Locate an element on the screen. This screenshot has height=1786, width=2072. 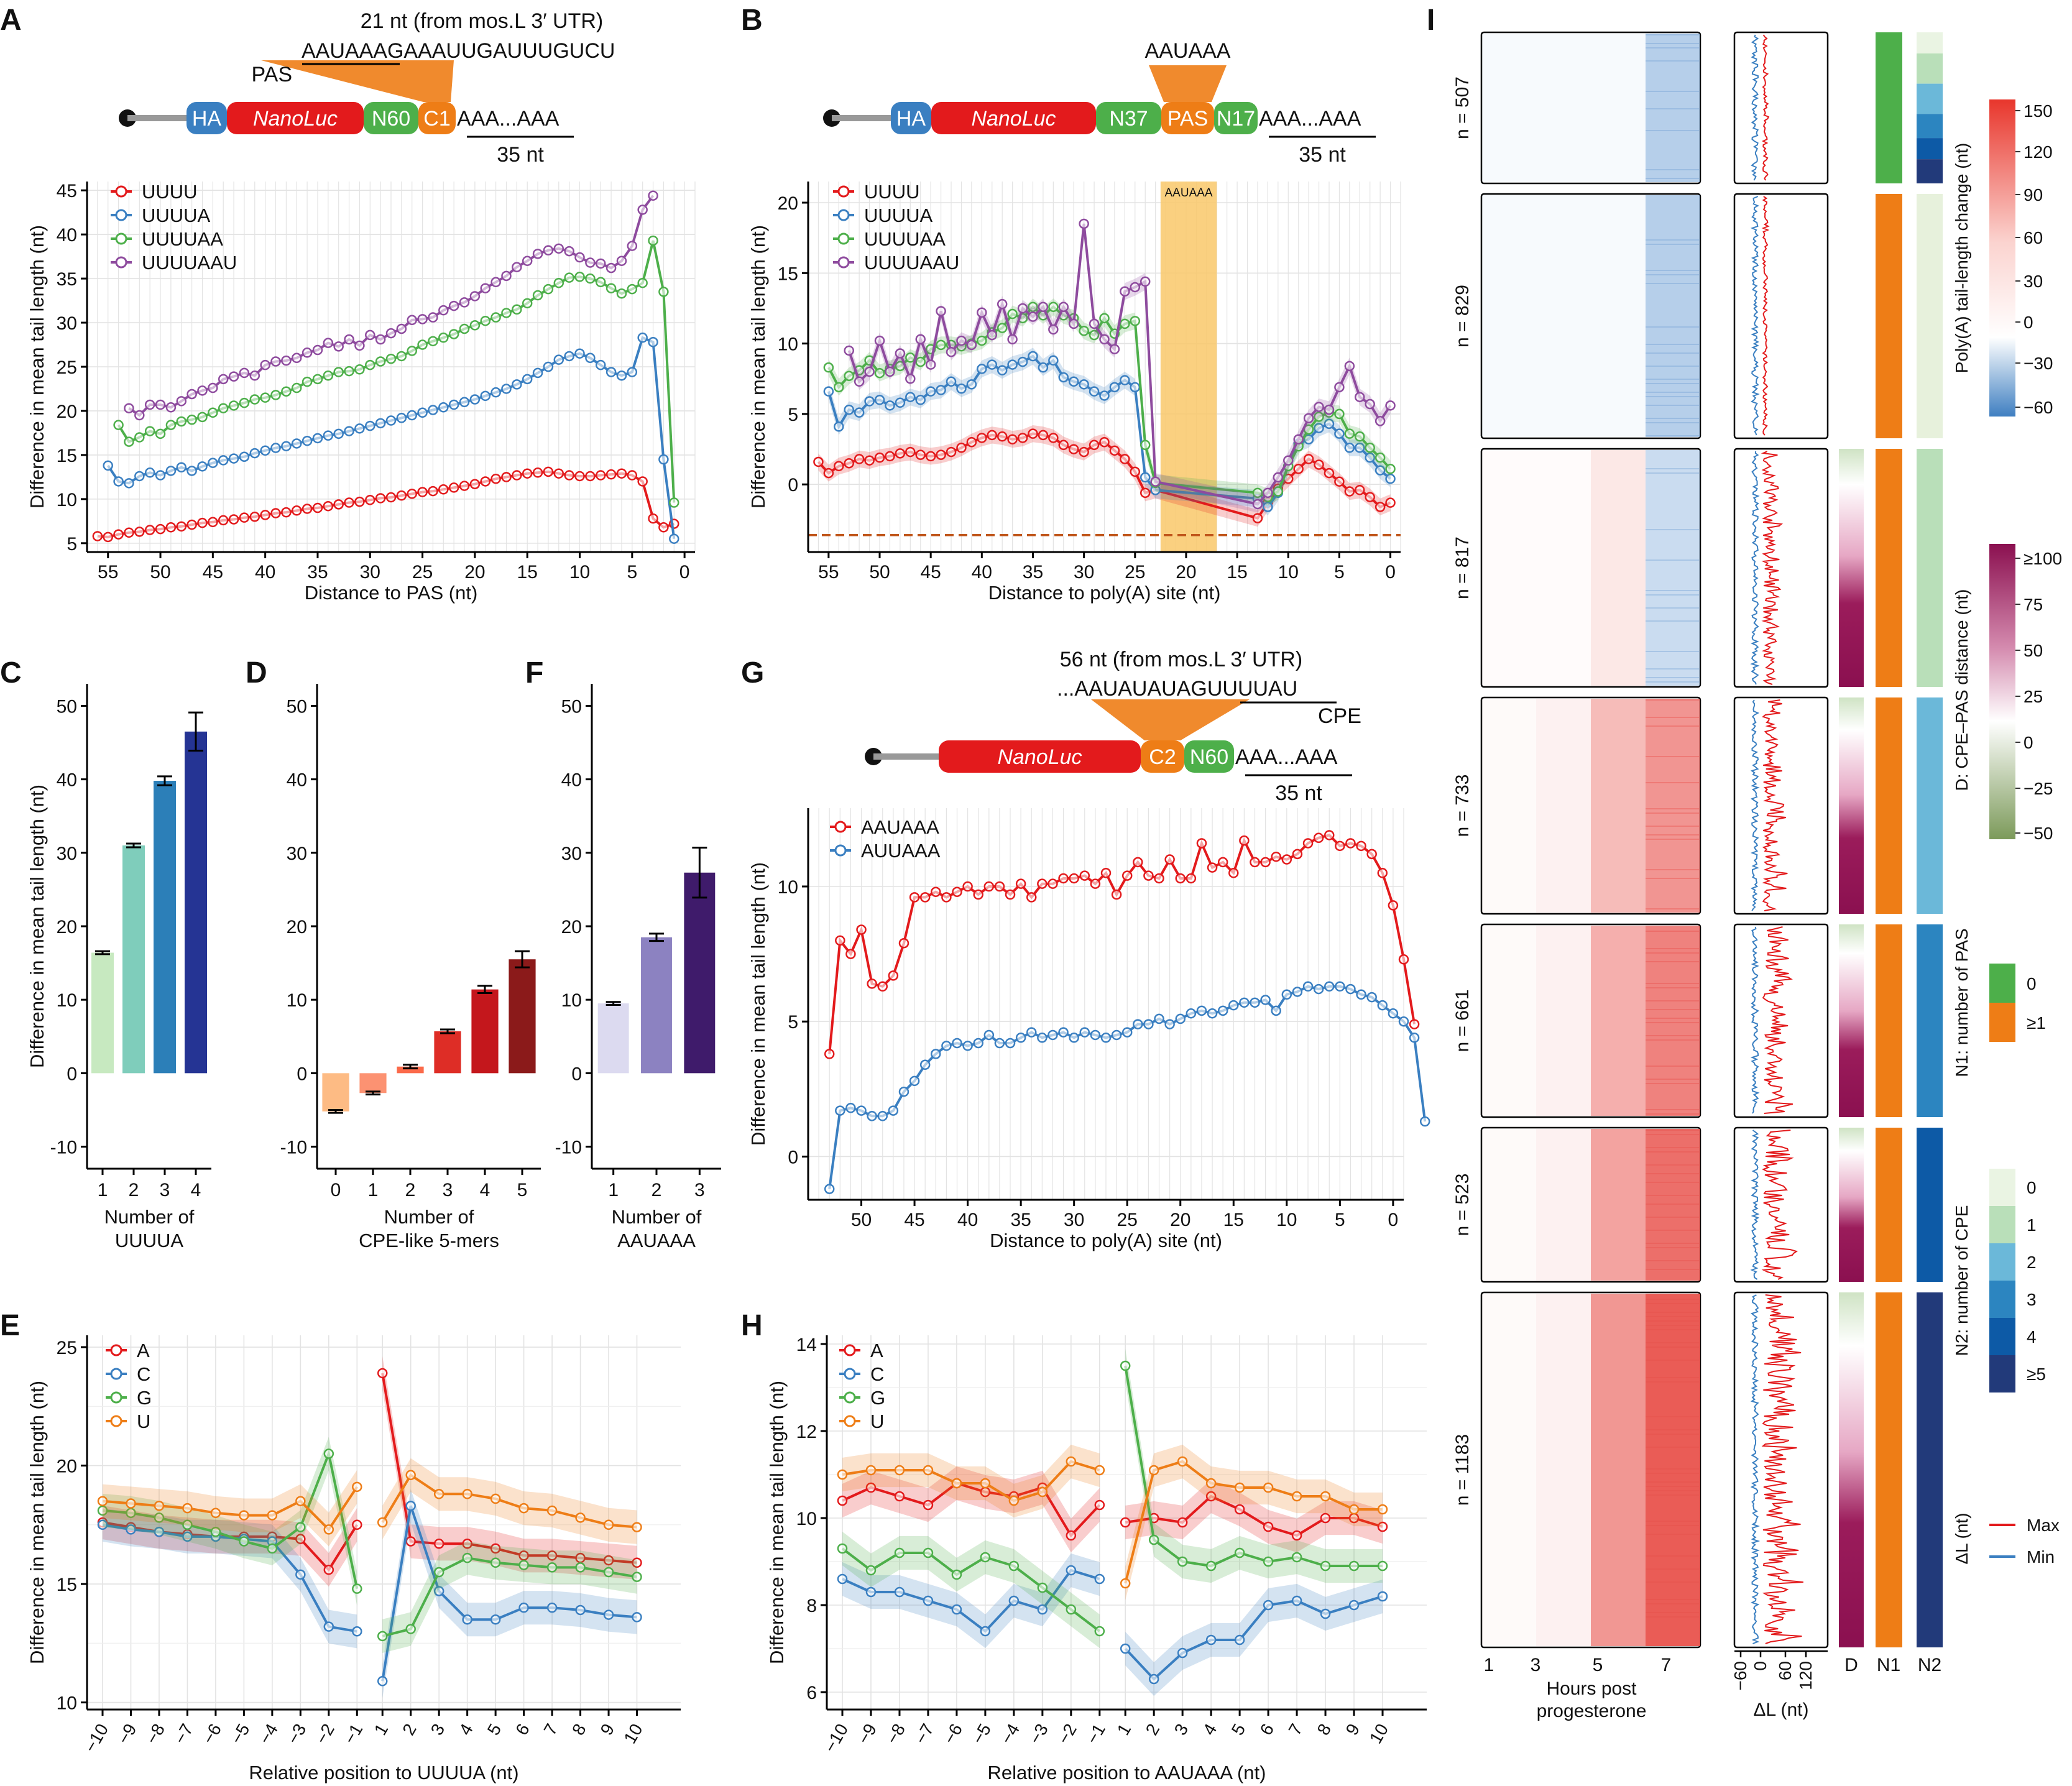
legend-tick-label: 60 is located at coordinates (2033, 237).